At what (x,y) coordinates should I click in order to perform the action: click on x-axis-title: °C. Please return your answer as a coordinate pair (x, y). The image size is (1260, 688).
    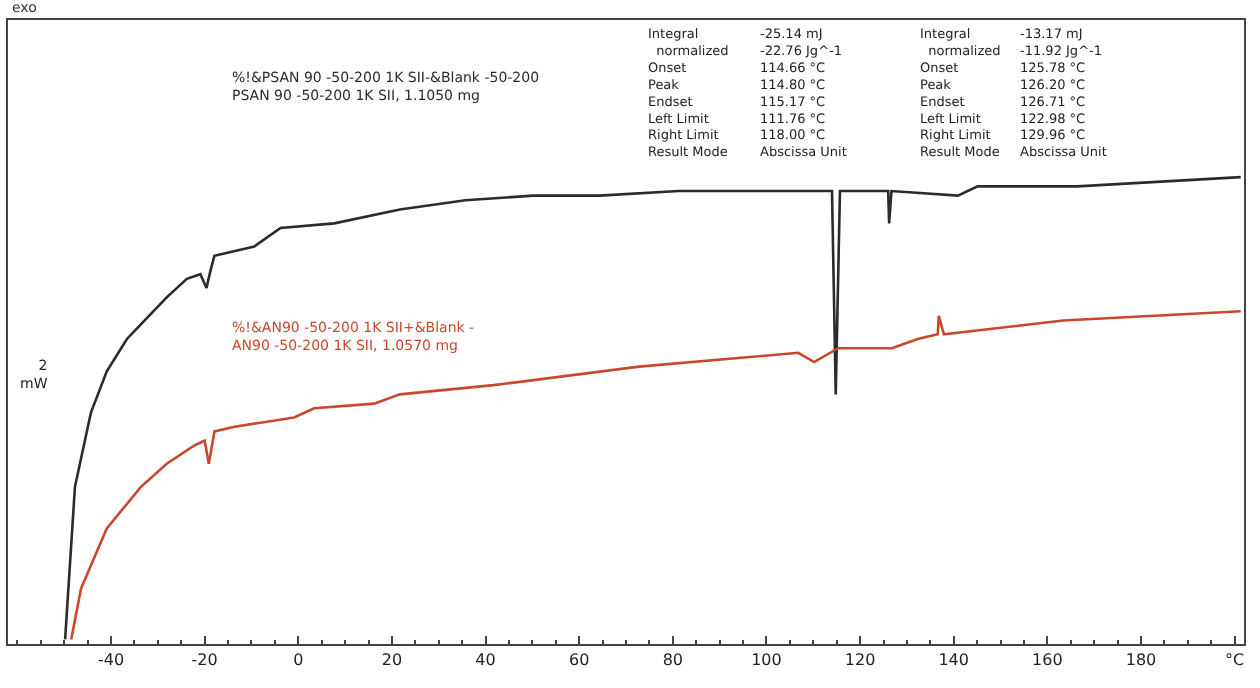
    Looking at the image, I should click on (1235, 660).